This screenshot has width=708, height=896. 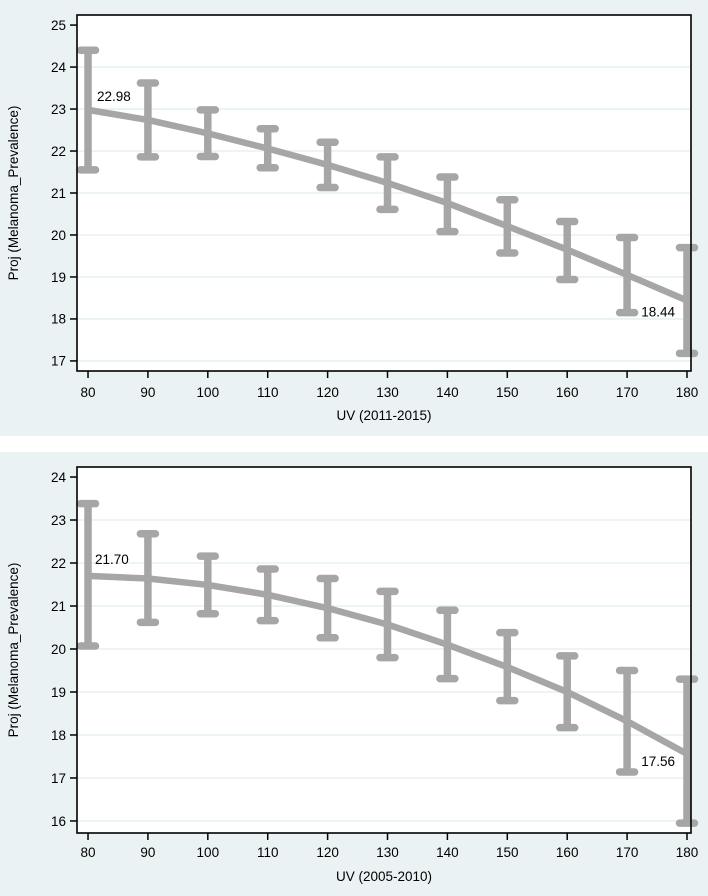 I want to click on x-axis-title: UV (2005-2010), so click(x=384, y=876).